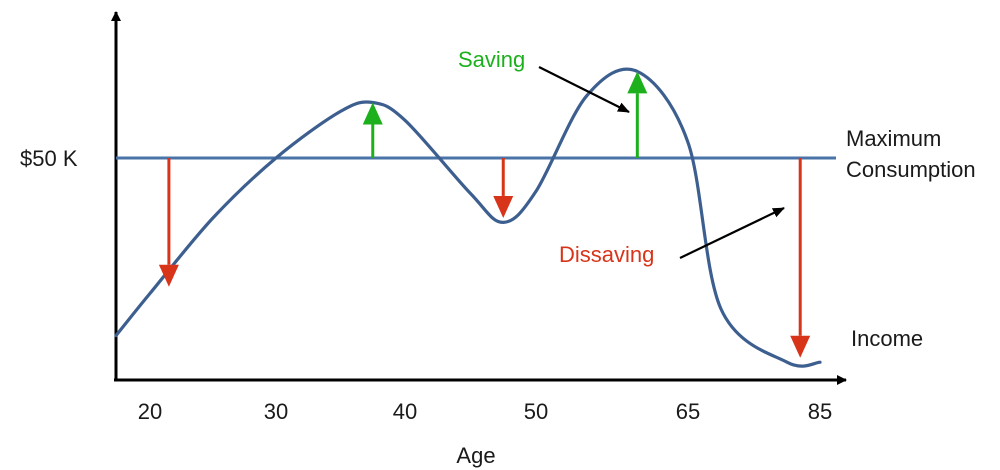  I want to click on x-tick-label: 85, so click(820, 411).